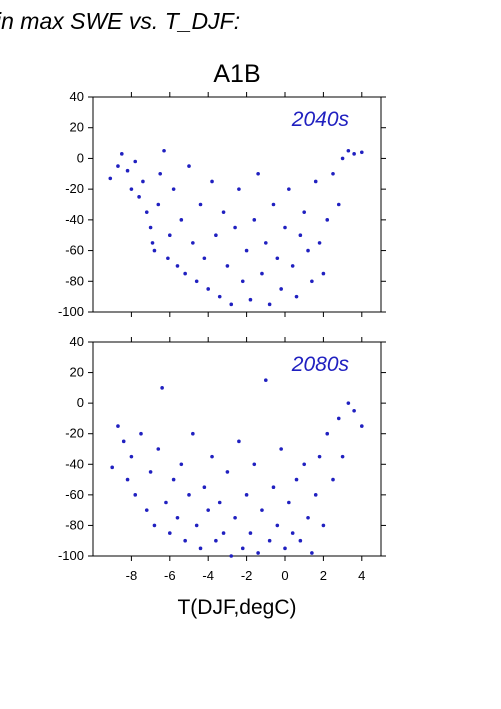 The width and height of the screenshot is (501, 709). What do you see at coordinates (320, 364) in the screenshot?
I see `panel-label: 2080s` at bounding box center [320, 364].